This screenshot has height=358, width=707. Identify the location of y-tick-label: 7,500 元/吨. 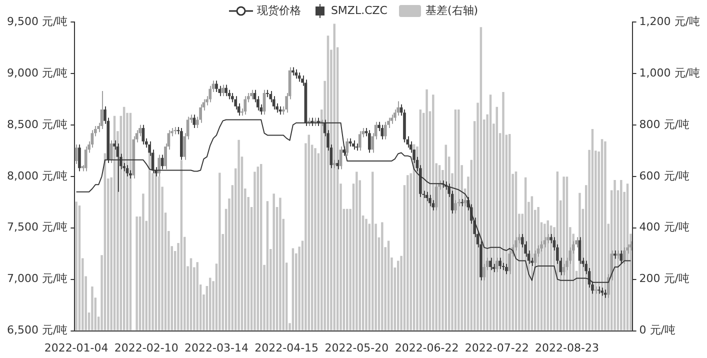
(37, 227).